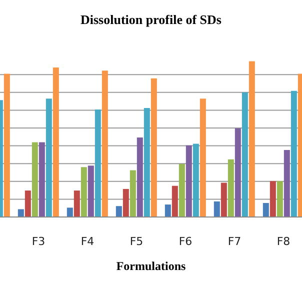 Image resolution: width=302 pixels, height=302 pixels. What do you see at coordinates (151, 266) in the screenshot?
I see `x-axis-title: Formulations` at bounding box center [151, 266].